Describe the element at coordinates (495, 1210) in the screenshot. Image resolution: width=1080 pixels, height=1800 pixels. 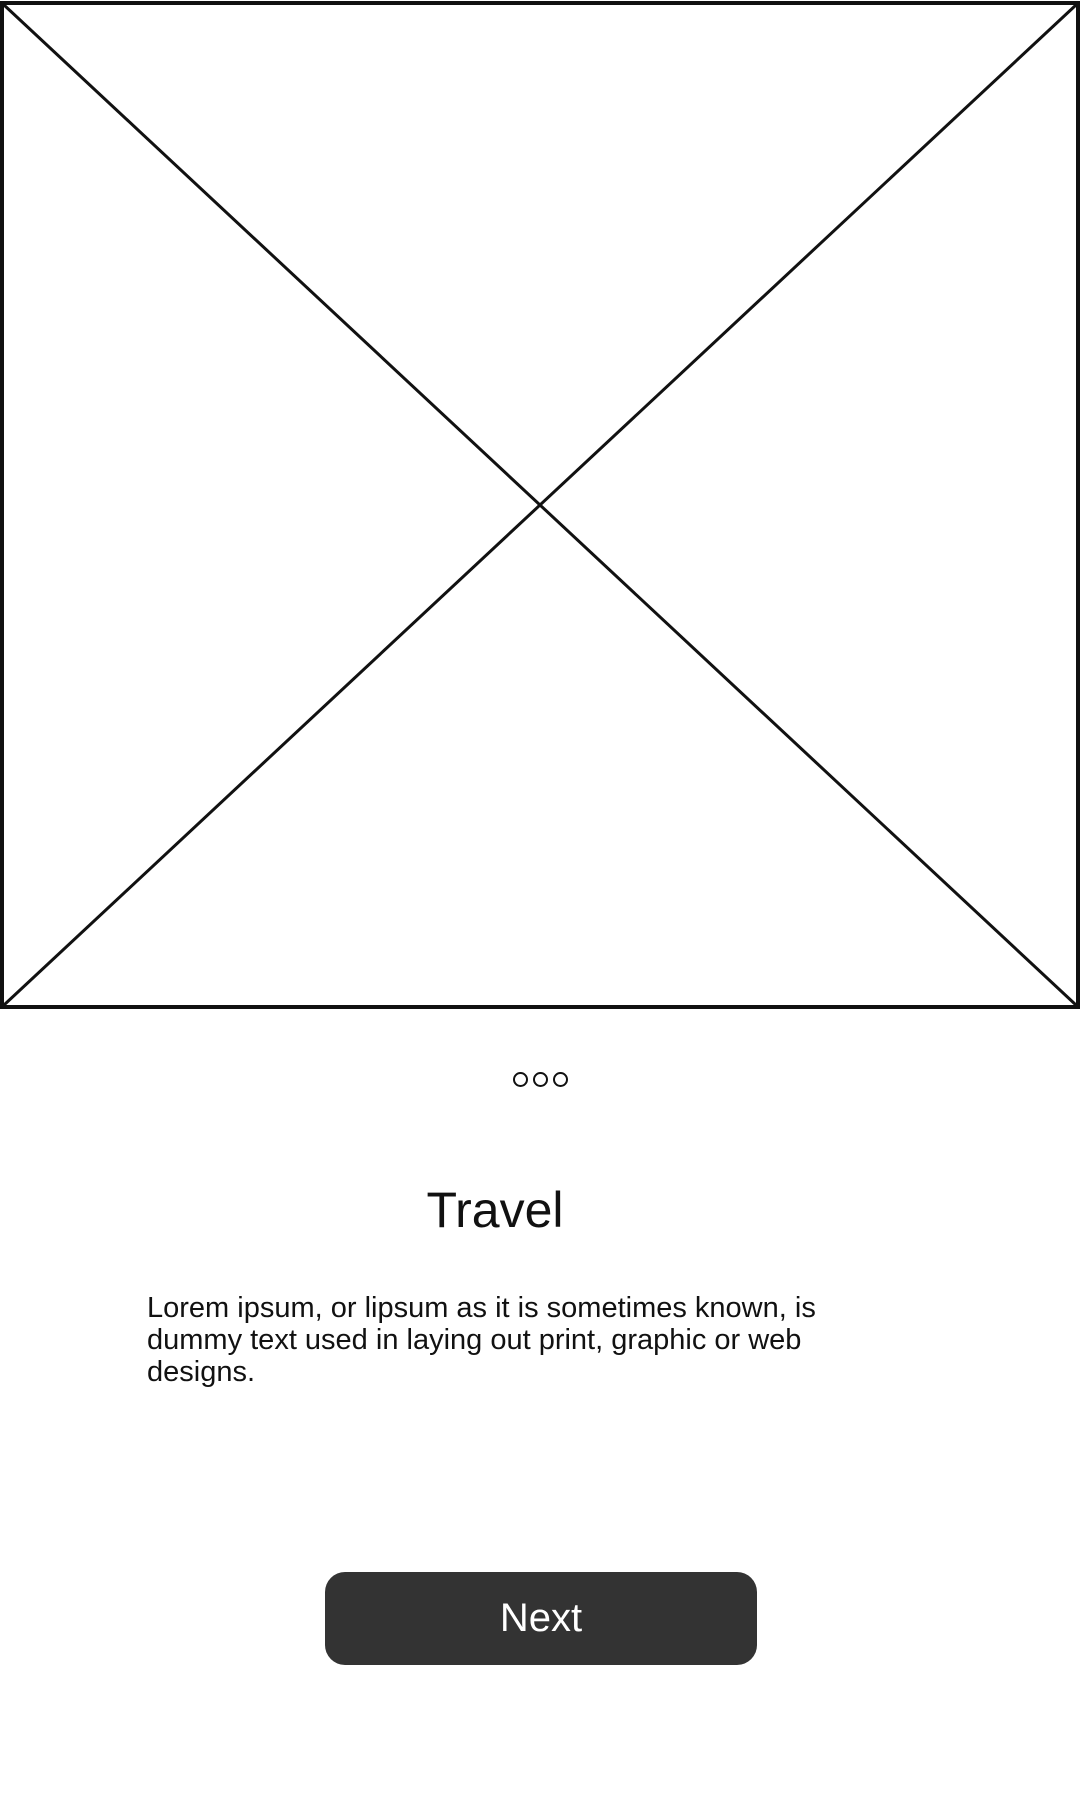
I see `page-title: Travel` at that location.